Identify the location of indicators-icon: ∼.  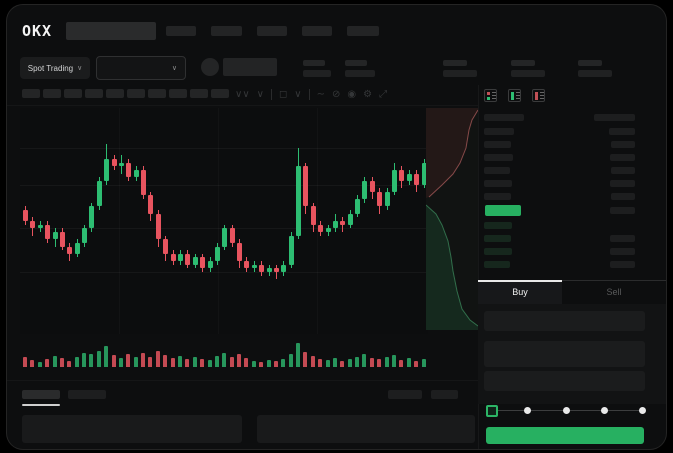
(320, 94).